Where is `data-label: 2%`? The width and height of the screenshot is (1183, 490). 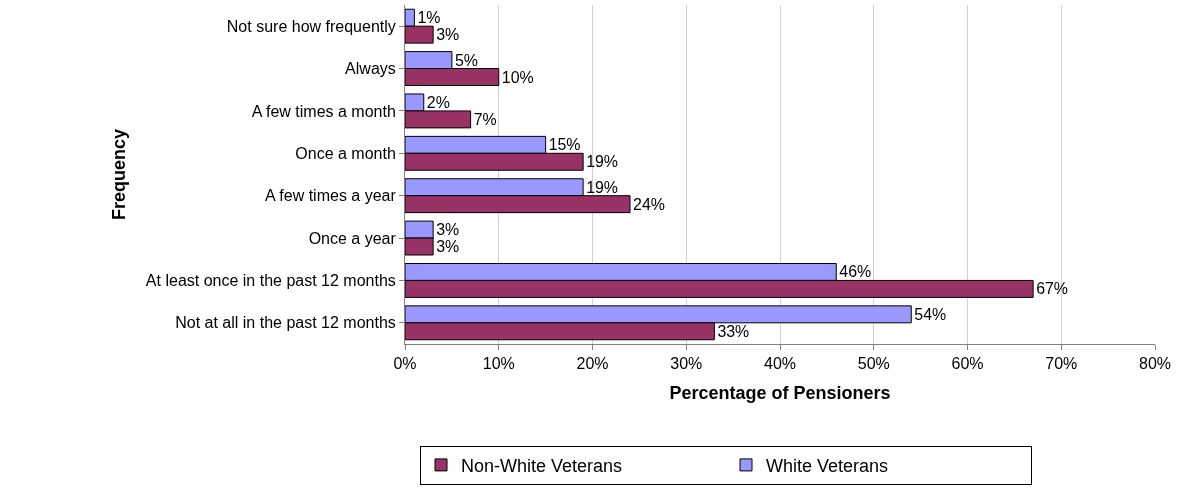 data-label: 2% is located at coordinates (438, 102).